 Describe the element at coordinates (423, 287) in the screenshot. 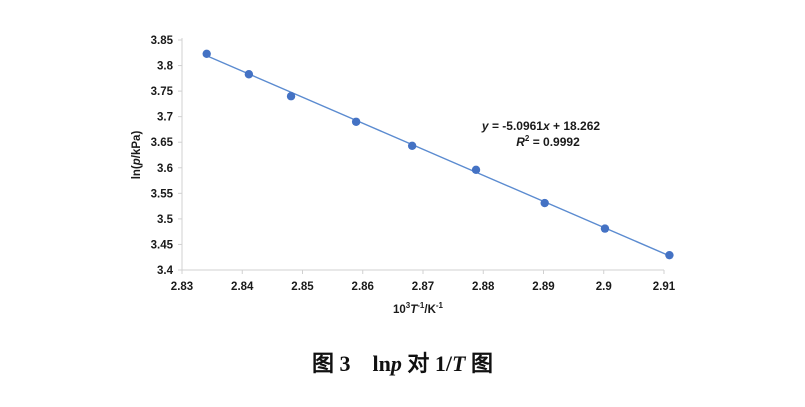

I see `x-tick-label: 2.87` at that location.